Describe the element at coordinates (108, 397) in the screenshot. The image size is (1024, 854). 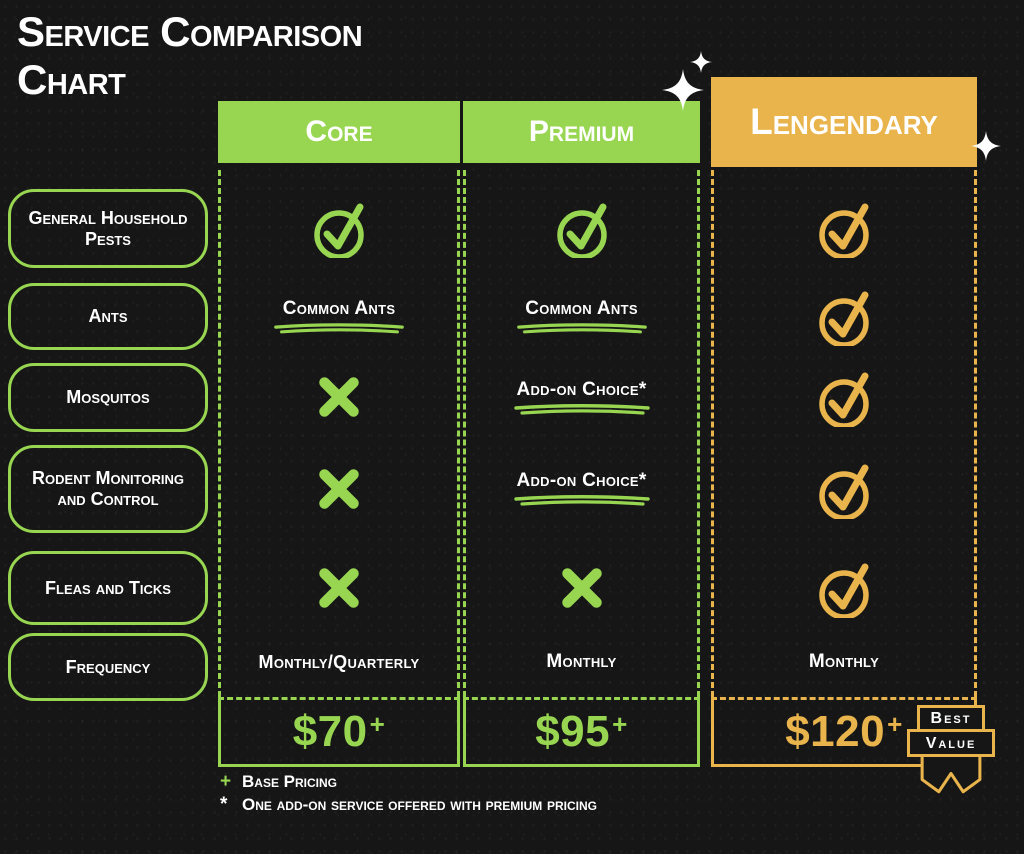
I see `row-label-mosquitos: Mosquitos` at that location.